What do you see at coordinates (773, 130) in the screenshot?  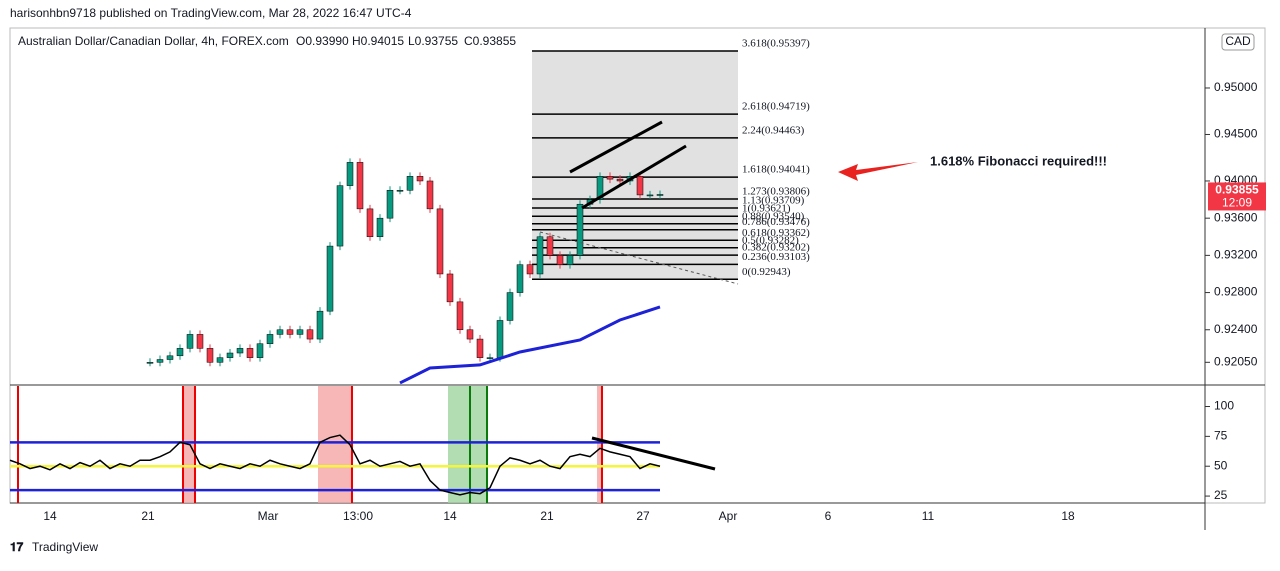 I see `fib-label: 2.24(0.94463)` at bounding box center [773, 130].